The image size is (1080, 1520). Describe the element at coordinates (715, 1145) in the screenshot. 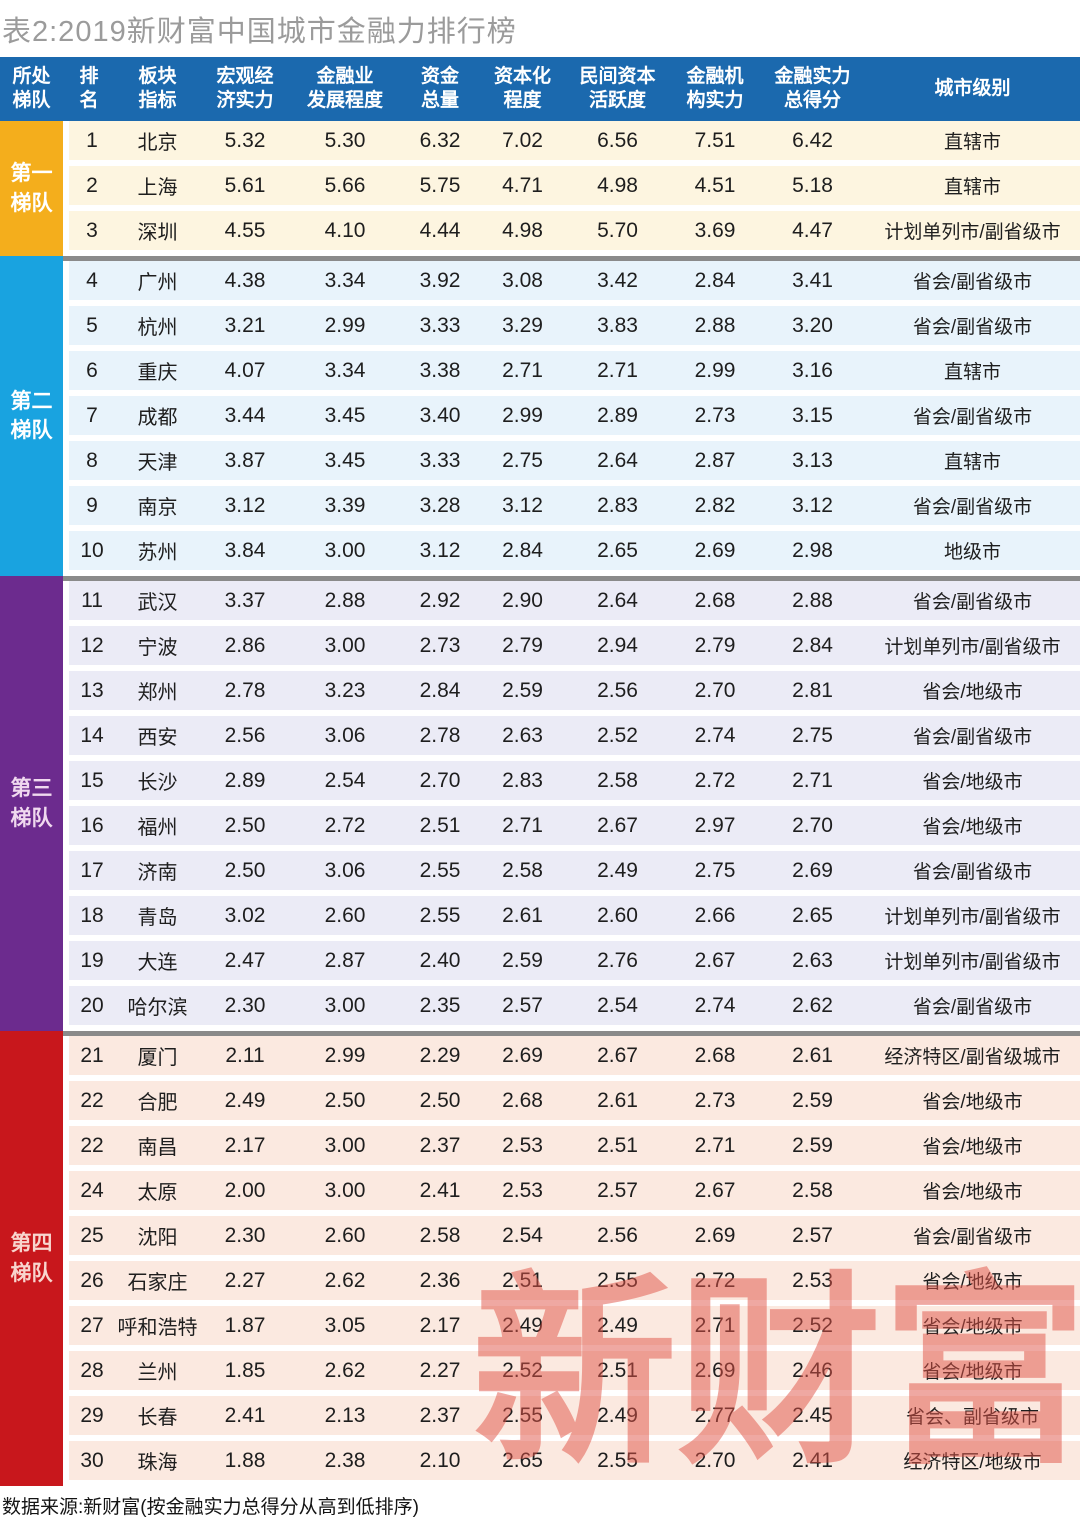

I see `cell-v6: 2.71` at that location.